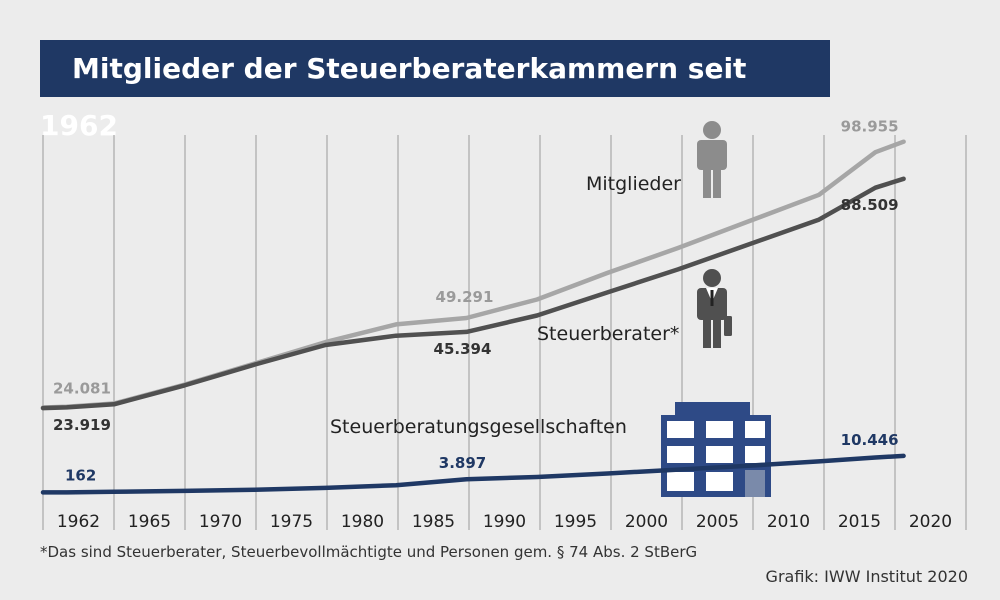 Image resolution: width=1000 pixels, height=600 pixels. I want to click on office-building-icon, so click(716, 449).